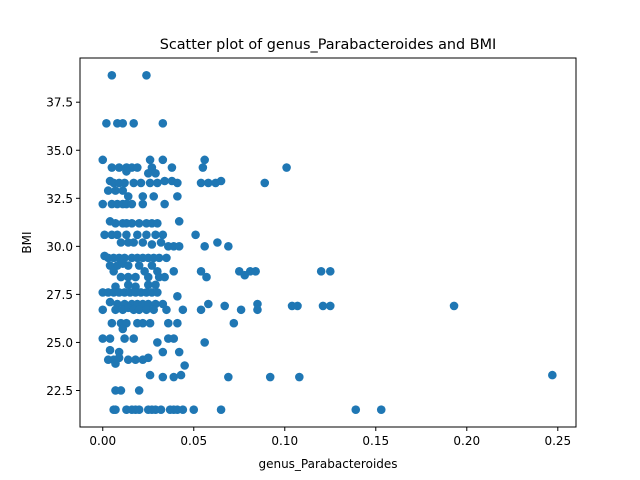 Image resolution: width=640 pixels, height=480 pixels. Describe the element at coordinates (59, 199) in the screenshot. I see `y-tick-label: 32.5` at that location.